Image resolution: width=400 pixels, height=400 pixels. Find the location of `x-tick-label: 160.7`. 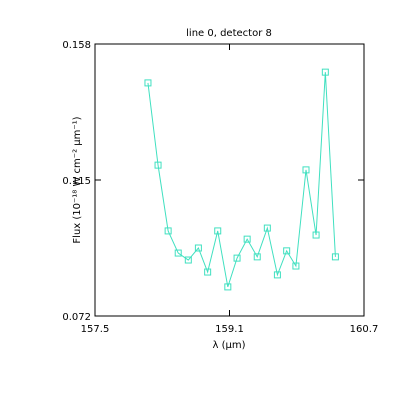

x-tick-label: 160.7 is located at coordinates (364, 329).